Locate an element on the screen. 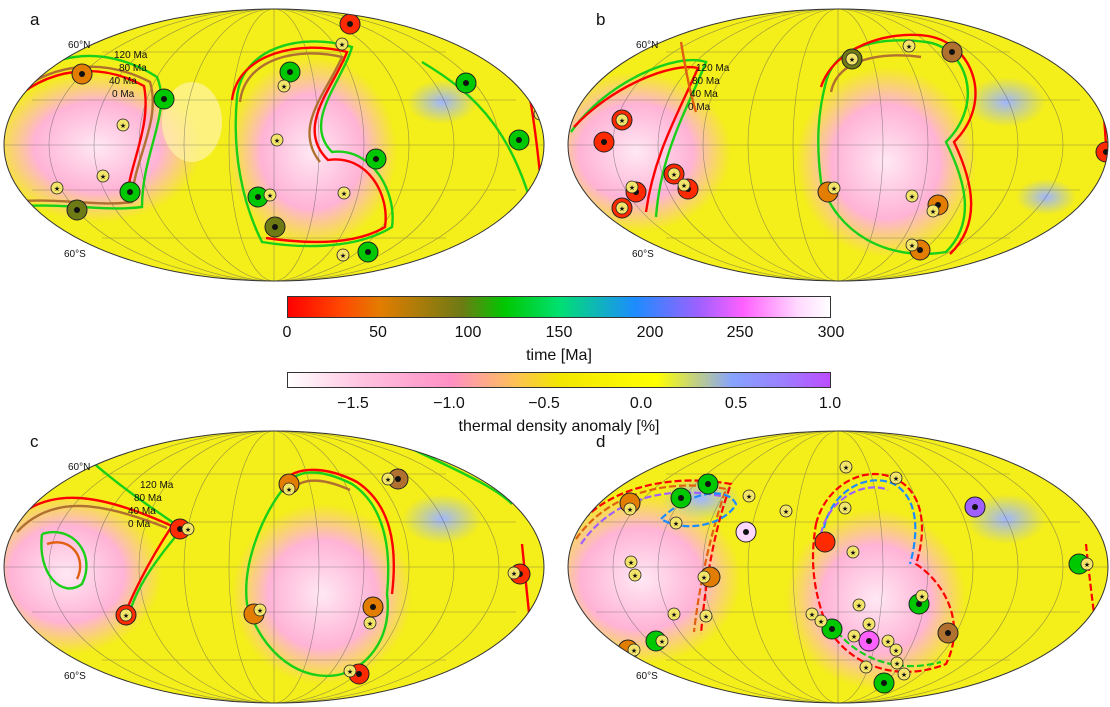 The height and width of the screenshot is (707, 1110). density-tick: 0.5 is located at coordinates (736, 403).